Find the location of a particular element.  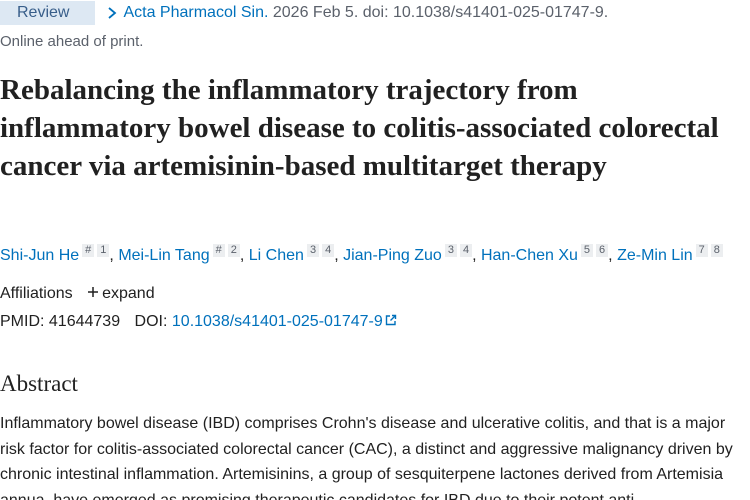

author-name: Jian-Ping Zuo is located at coordinates (392, 255).